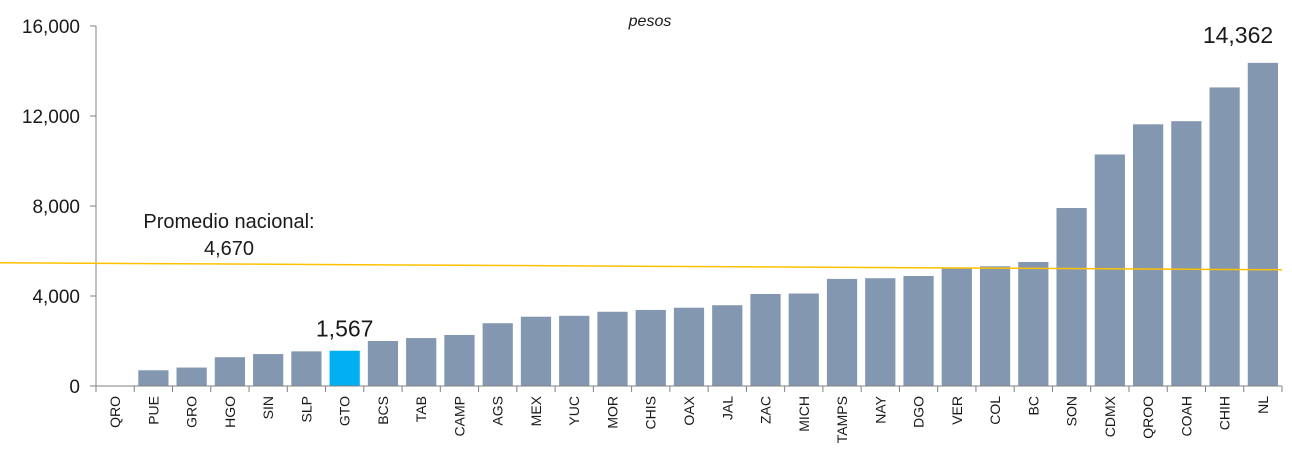 The height and width of the screenshot is (452, 1292). What do you see at coordinates (498, 411) in the screenshot?
I see `x-tick-label: AGS` at bounding box center [498, 411].